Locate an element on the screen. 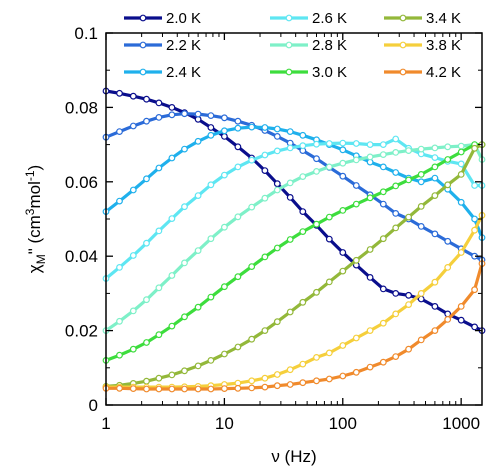  y-label-unit-open: (cm is located at coordinates (34, 231).